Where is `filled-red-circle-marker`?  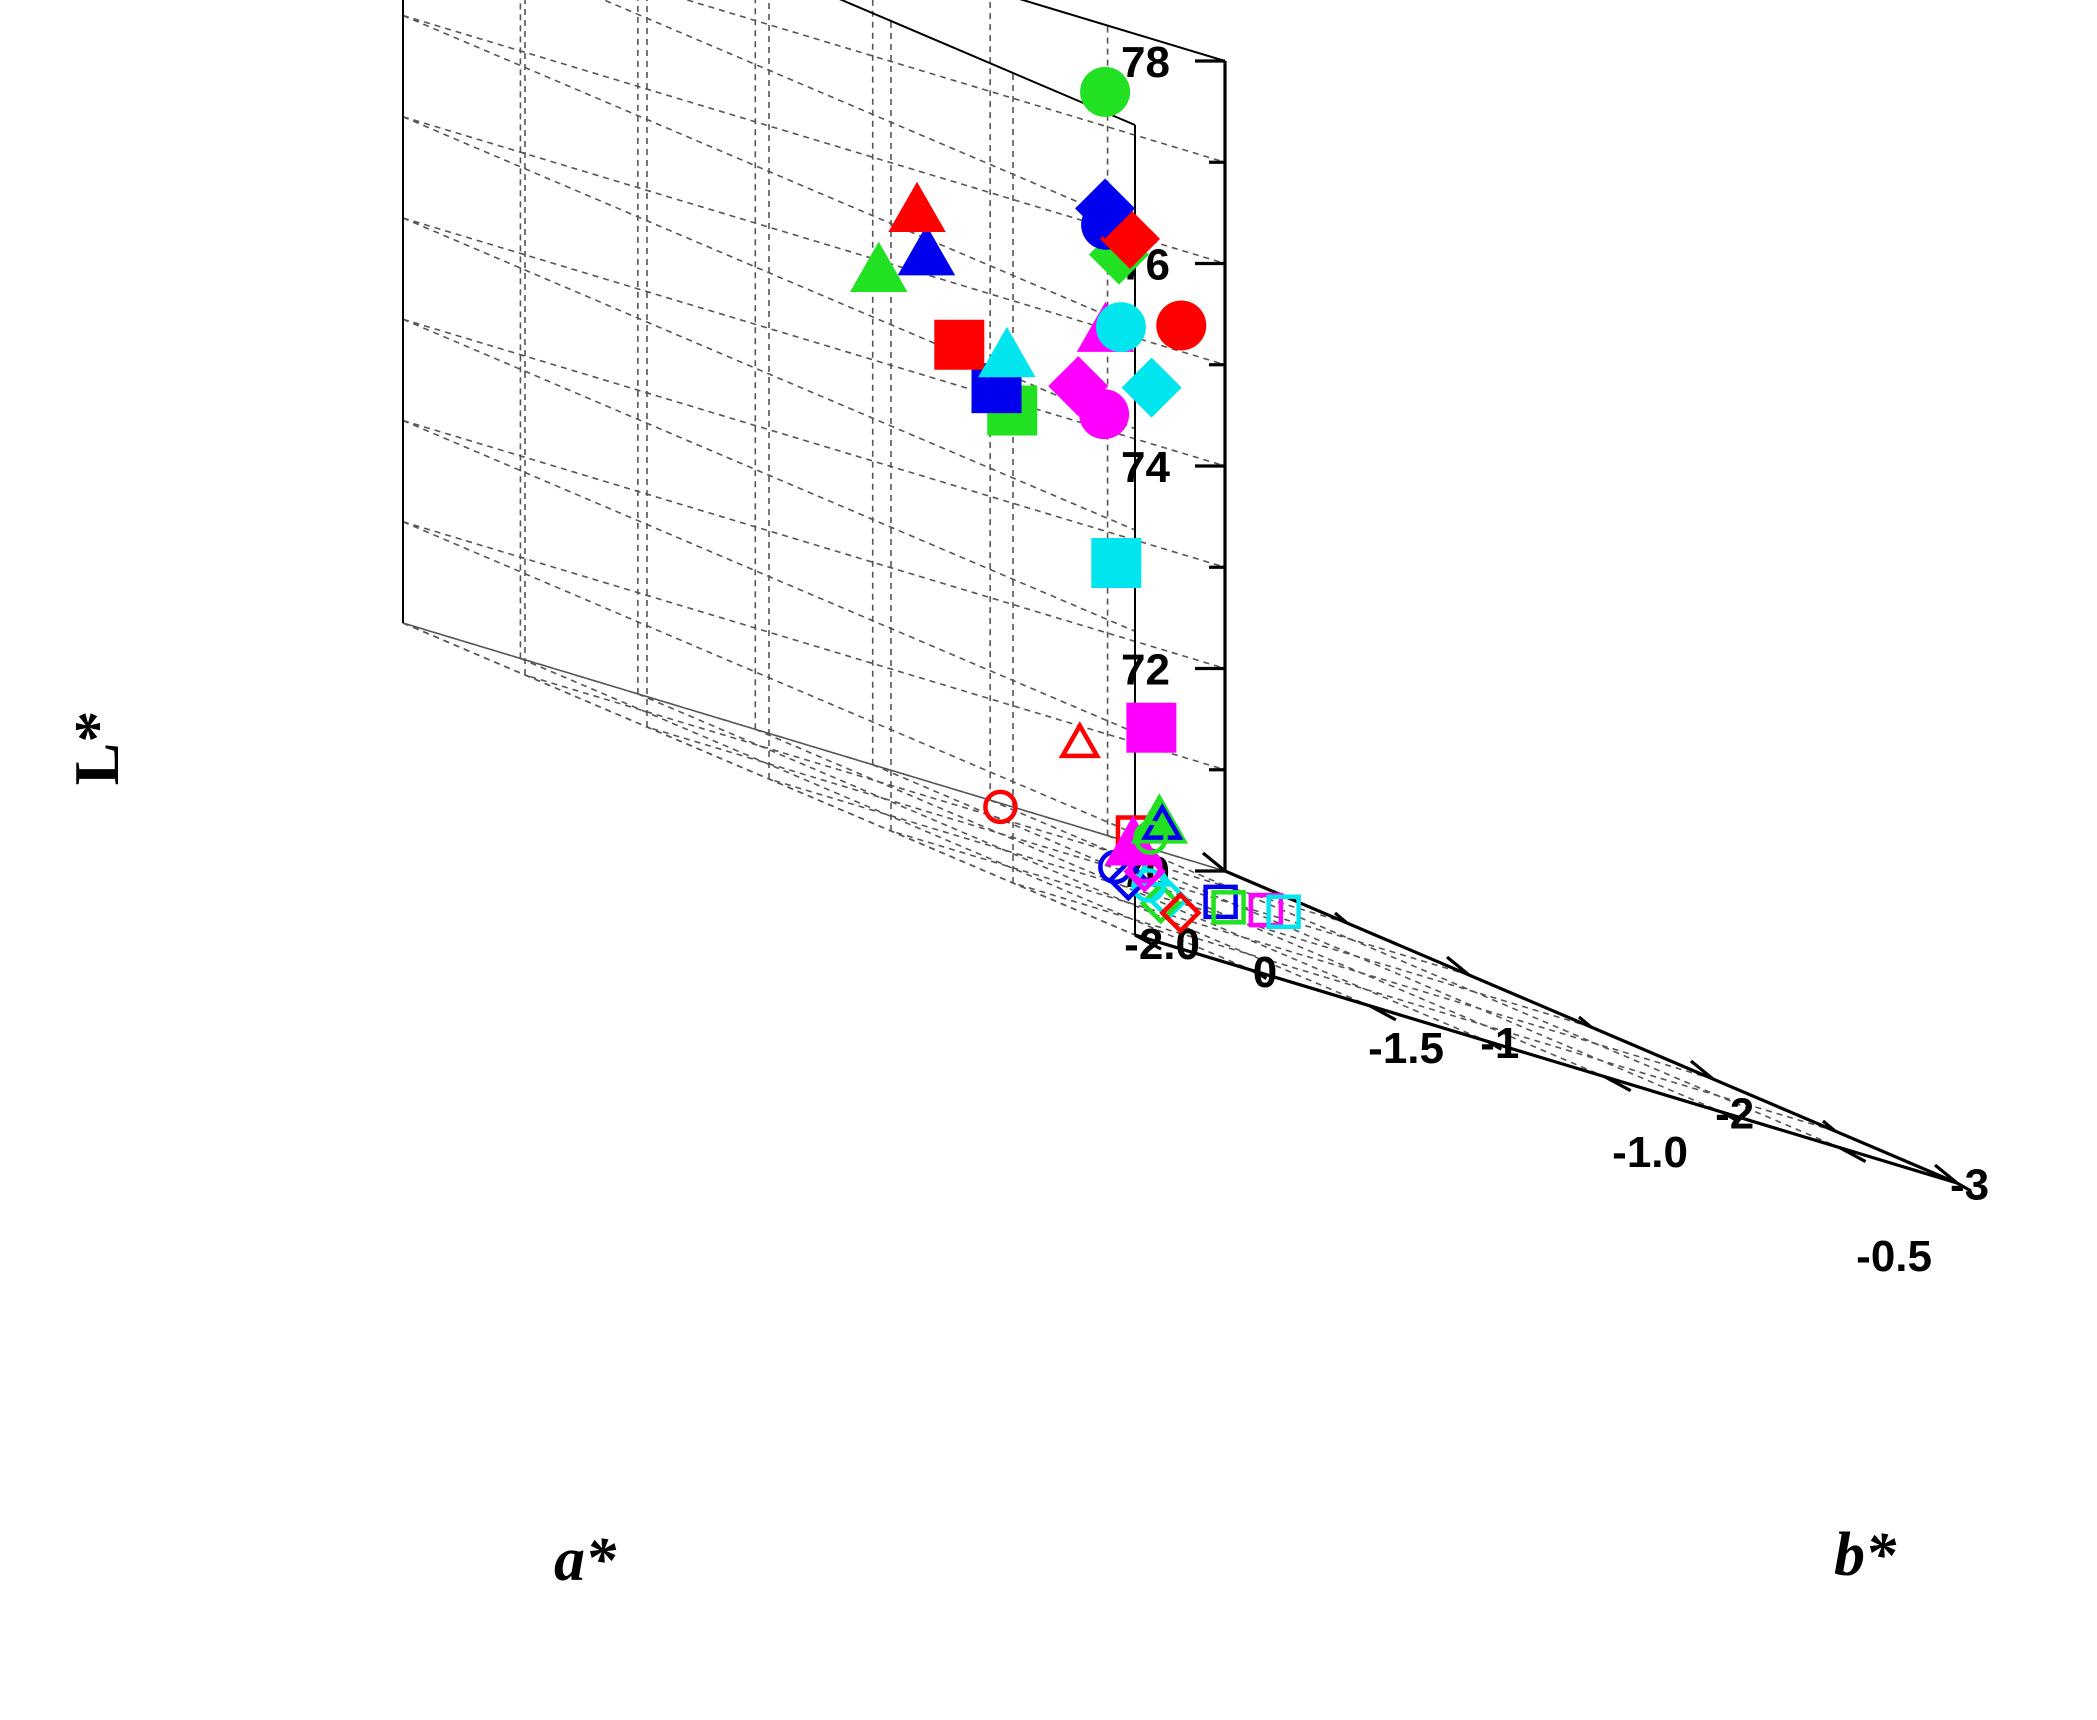
filled-red-circle-marker is located at coordinates (1181, 325).